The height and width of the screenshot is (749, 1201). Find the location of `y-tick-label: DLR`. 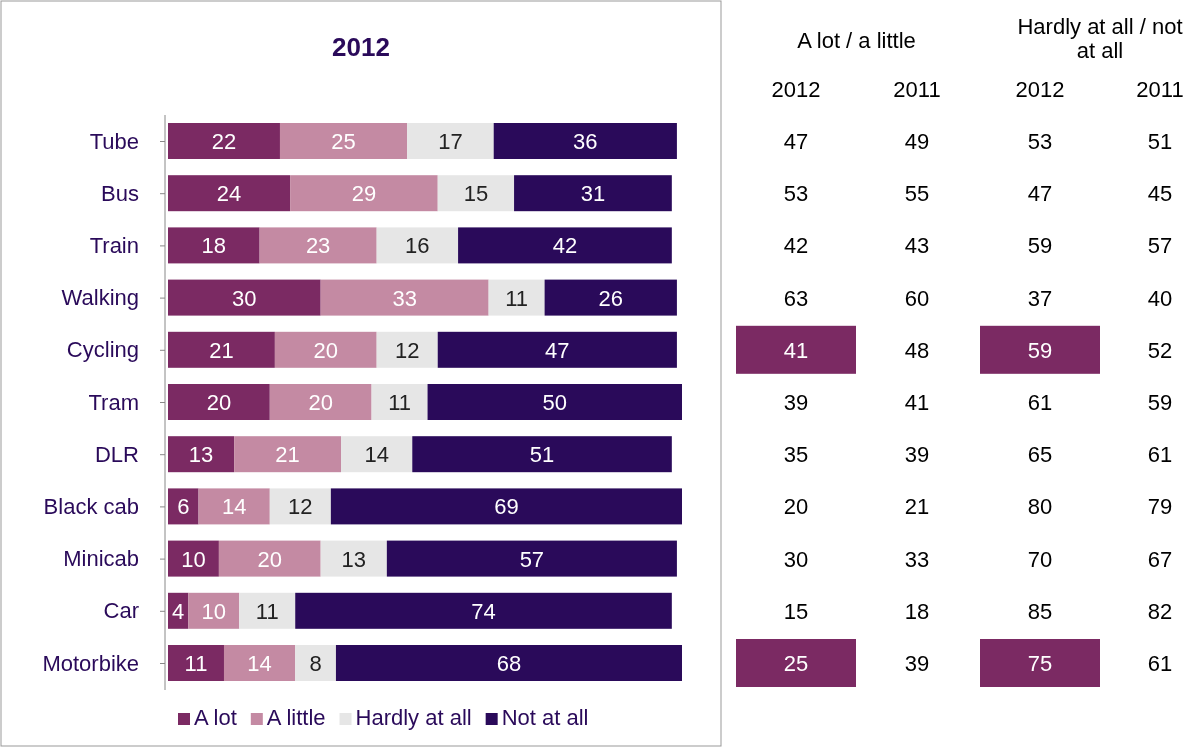

y-tick-label: DLR is located at coordinates (116, 454).